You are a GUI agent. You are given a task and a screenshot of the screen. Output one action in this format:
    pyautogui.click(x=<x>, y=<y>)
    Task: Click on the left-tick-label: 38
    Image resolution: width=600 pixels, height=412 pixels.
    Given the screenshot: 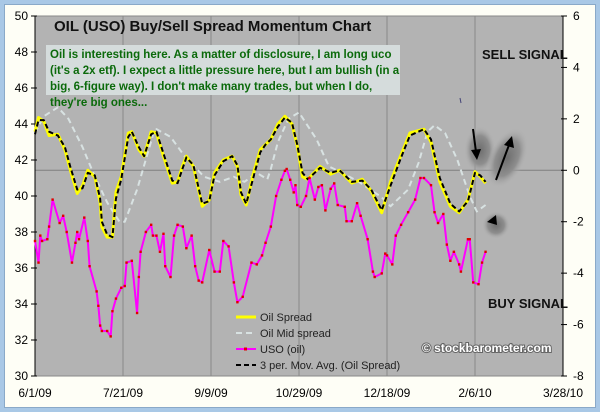 What is the action you would take?
    pyautogui.click(x=22, y=232)
    